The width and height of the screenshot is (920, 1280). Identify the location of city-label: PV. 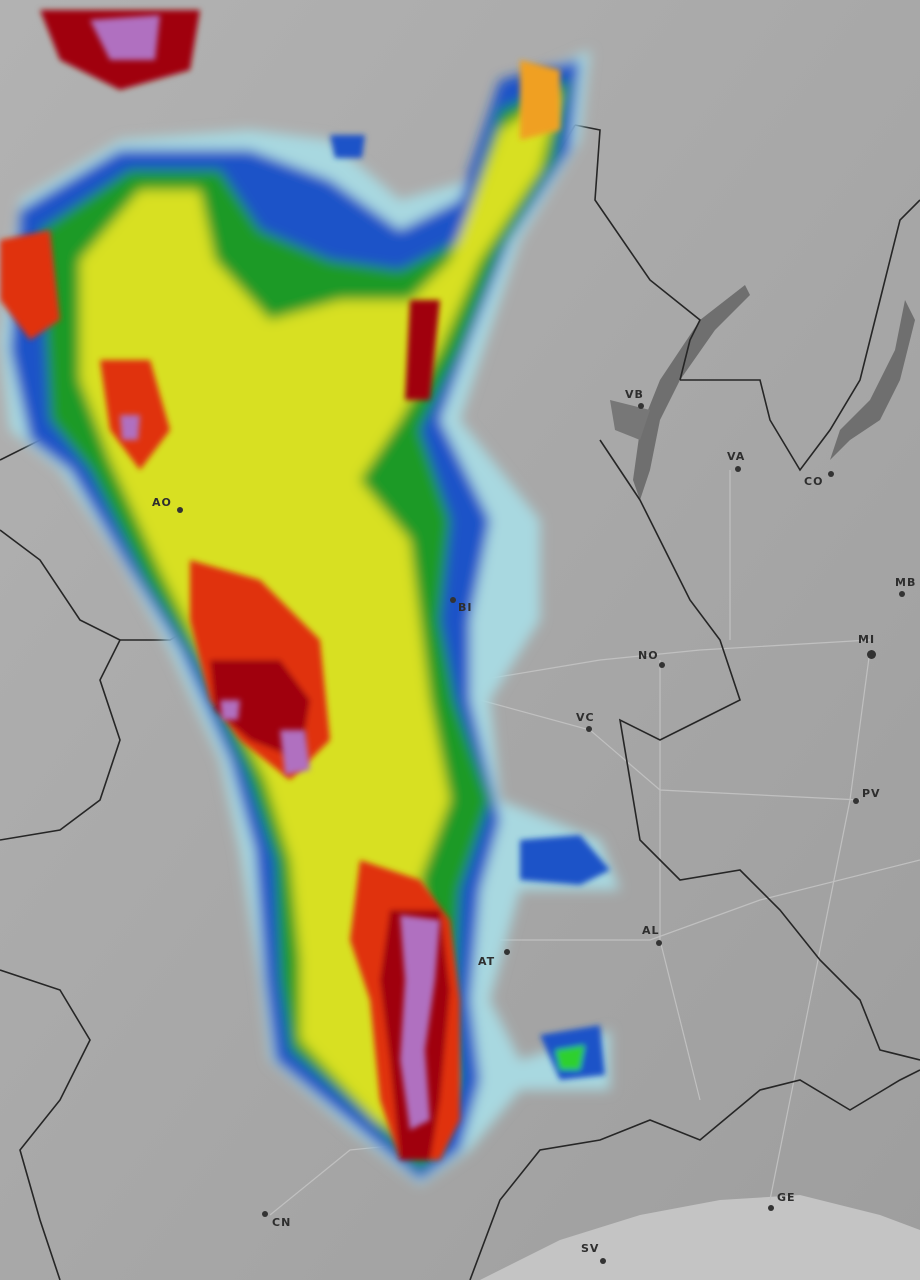
(871, 793).